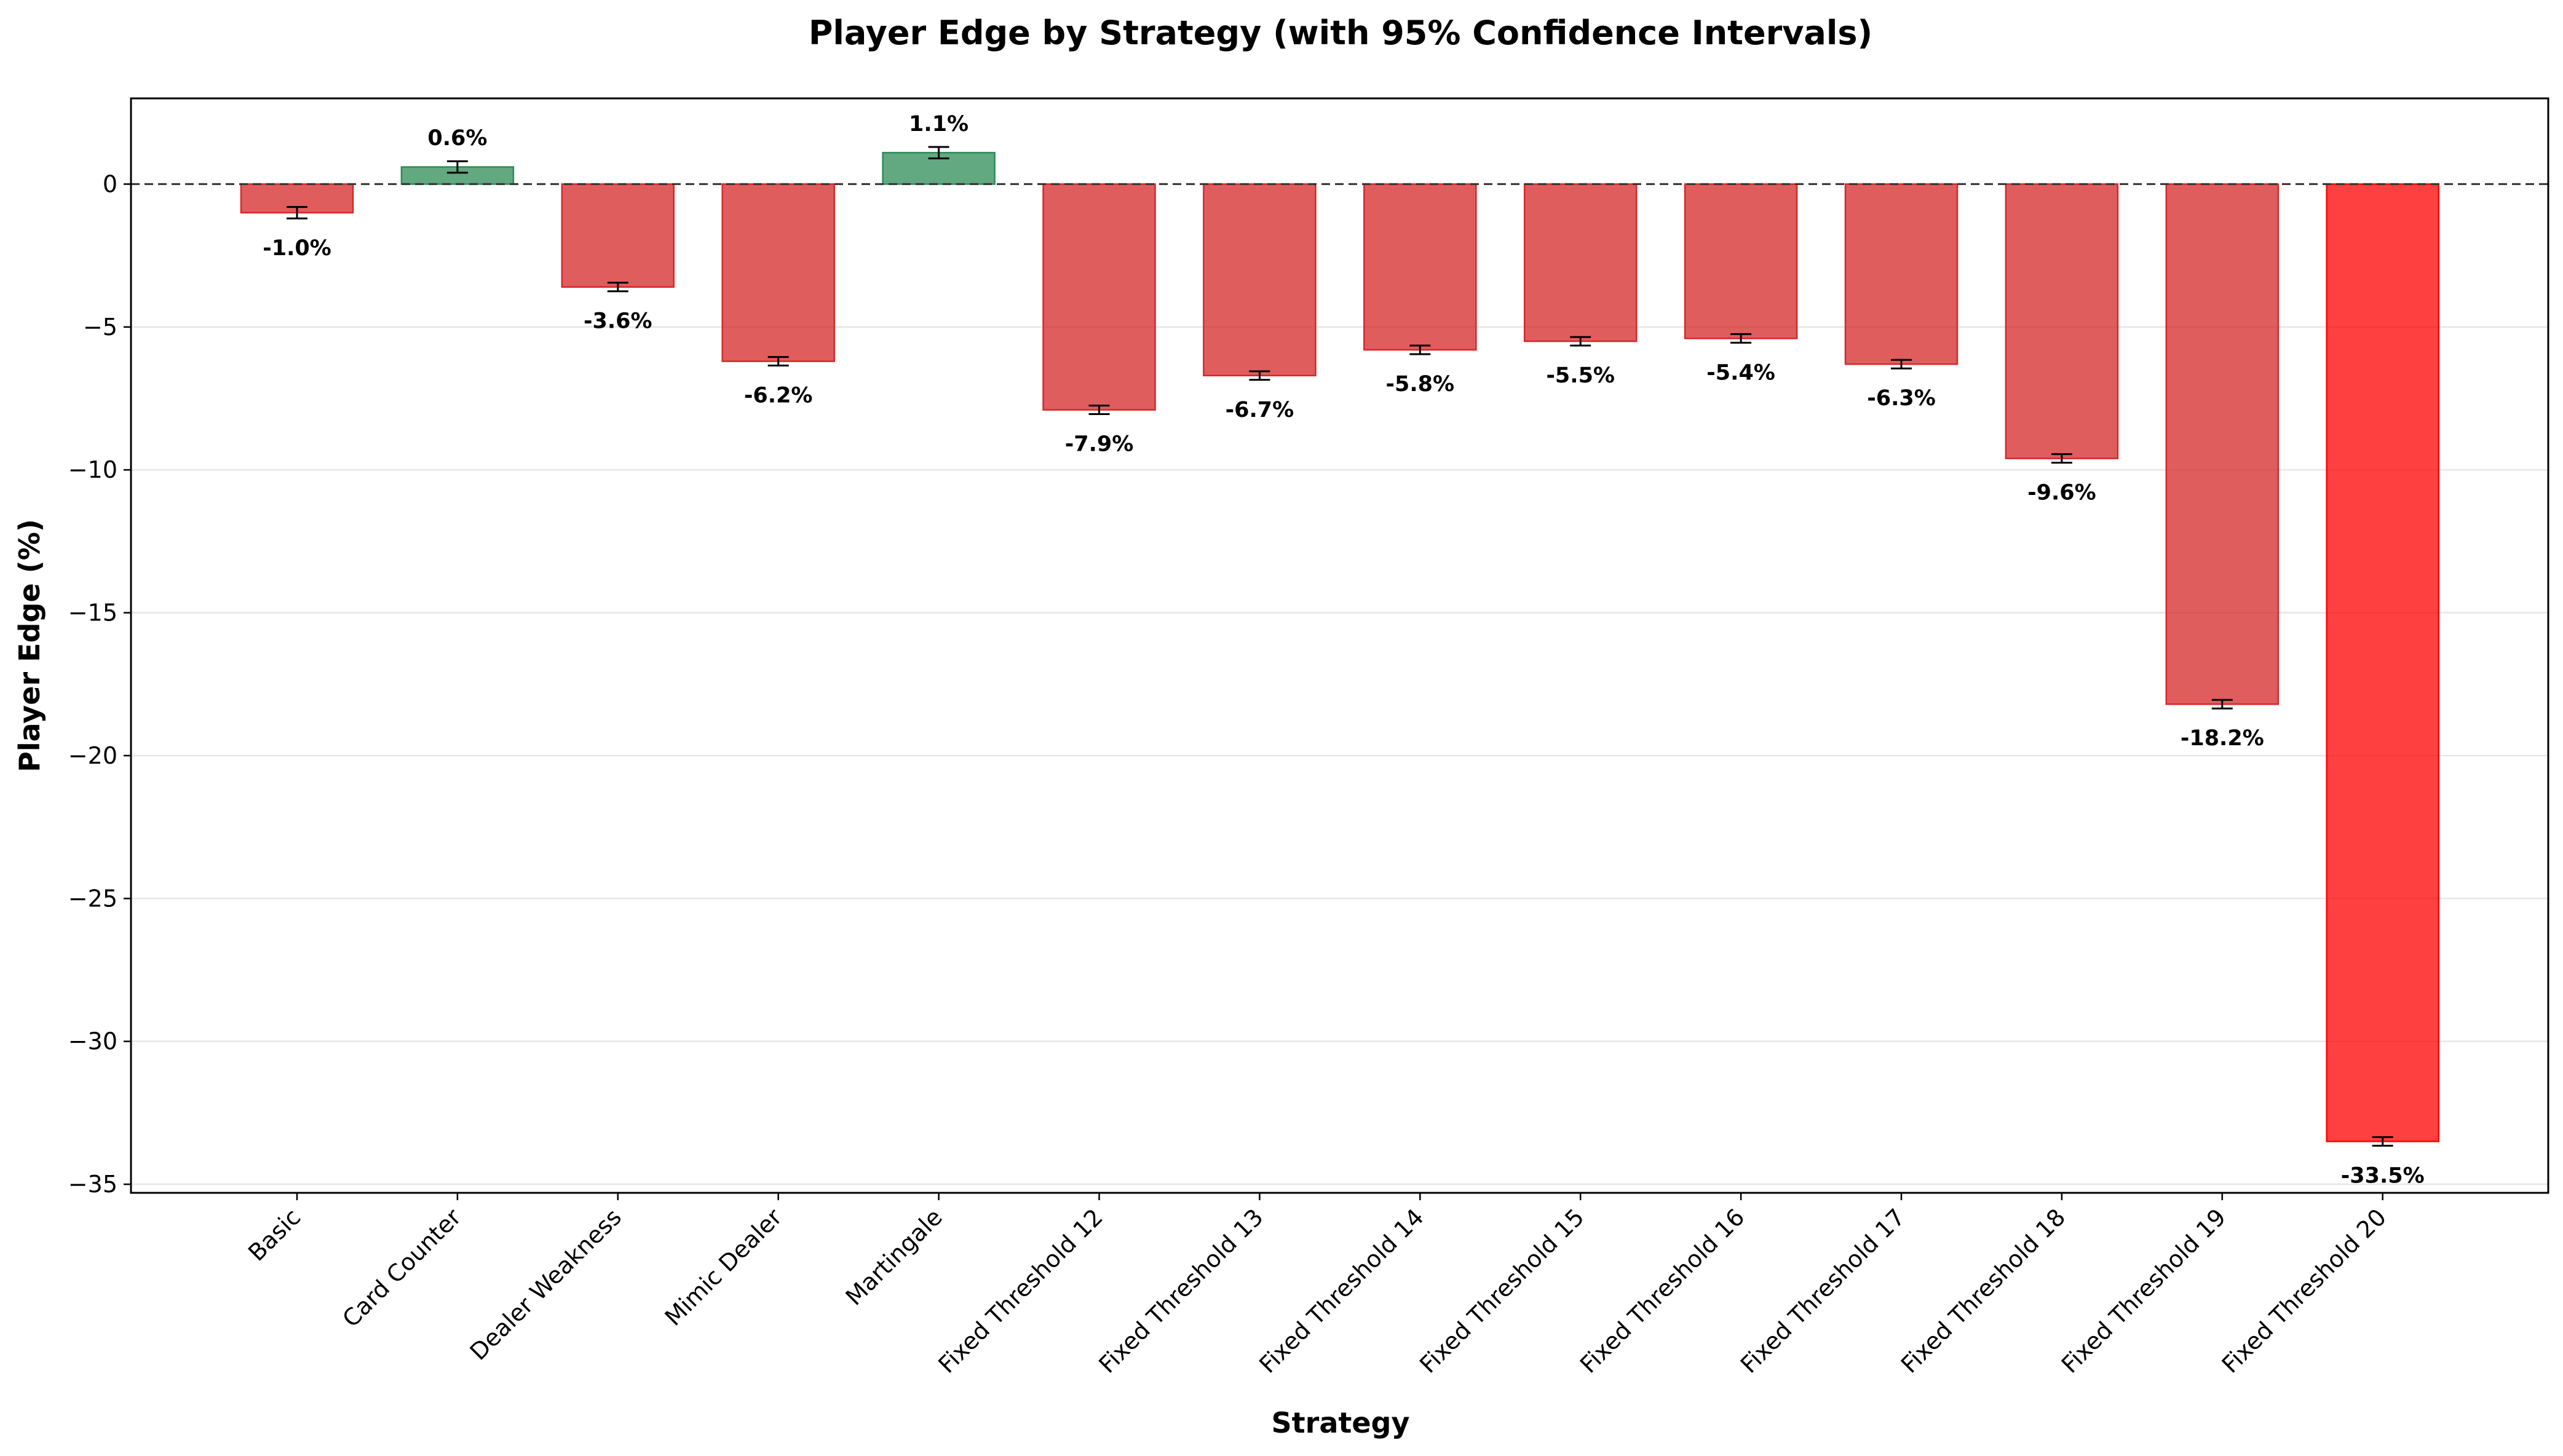  What do you see at coordinates (1180, 1291) in the screenshot?
I see `x-tick-label: Fixed Threshold 13` at bounding box center [1180, 1291].